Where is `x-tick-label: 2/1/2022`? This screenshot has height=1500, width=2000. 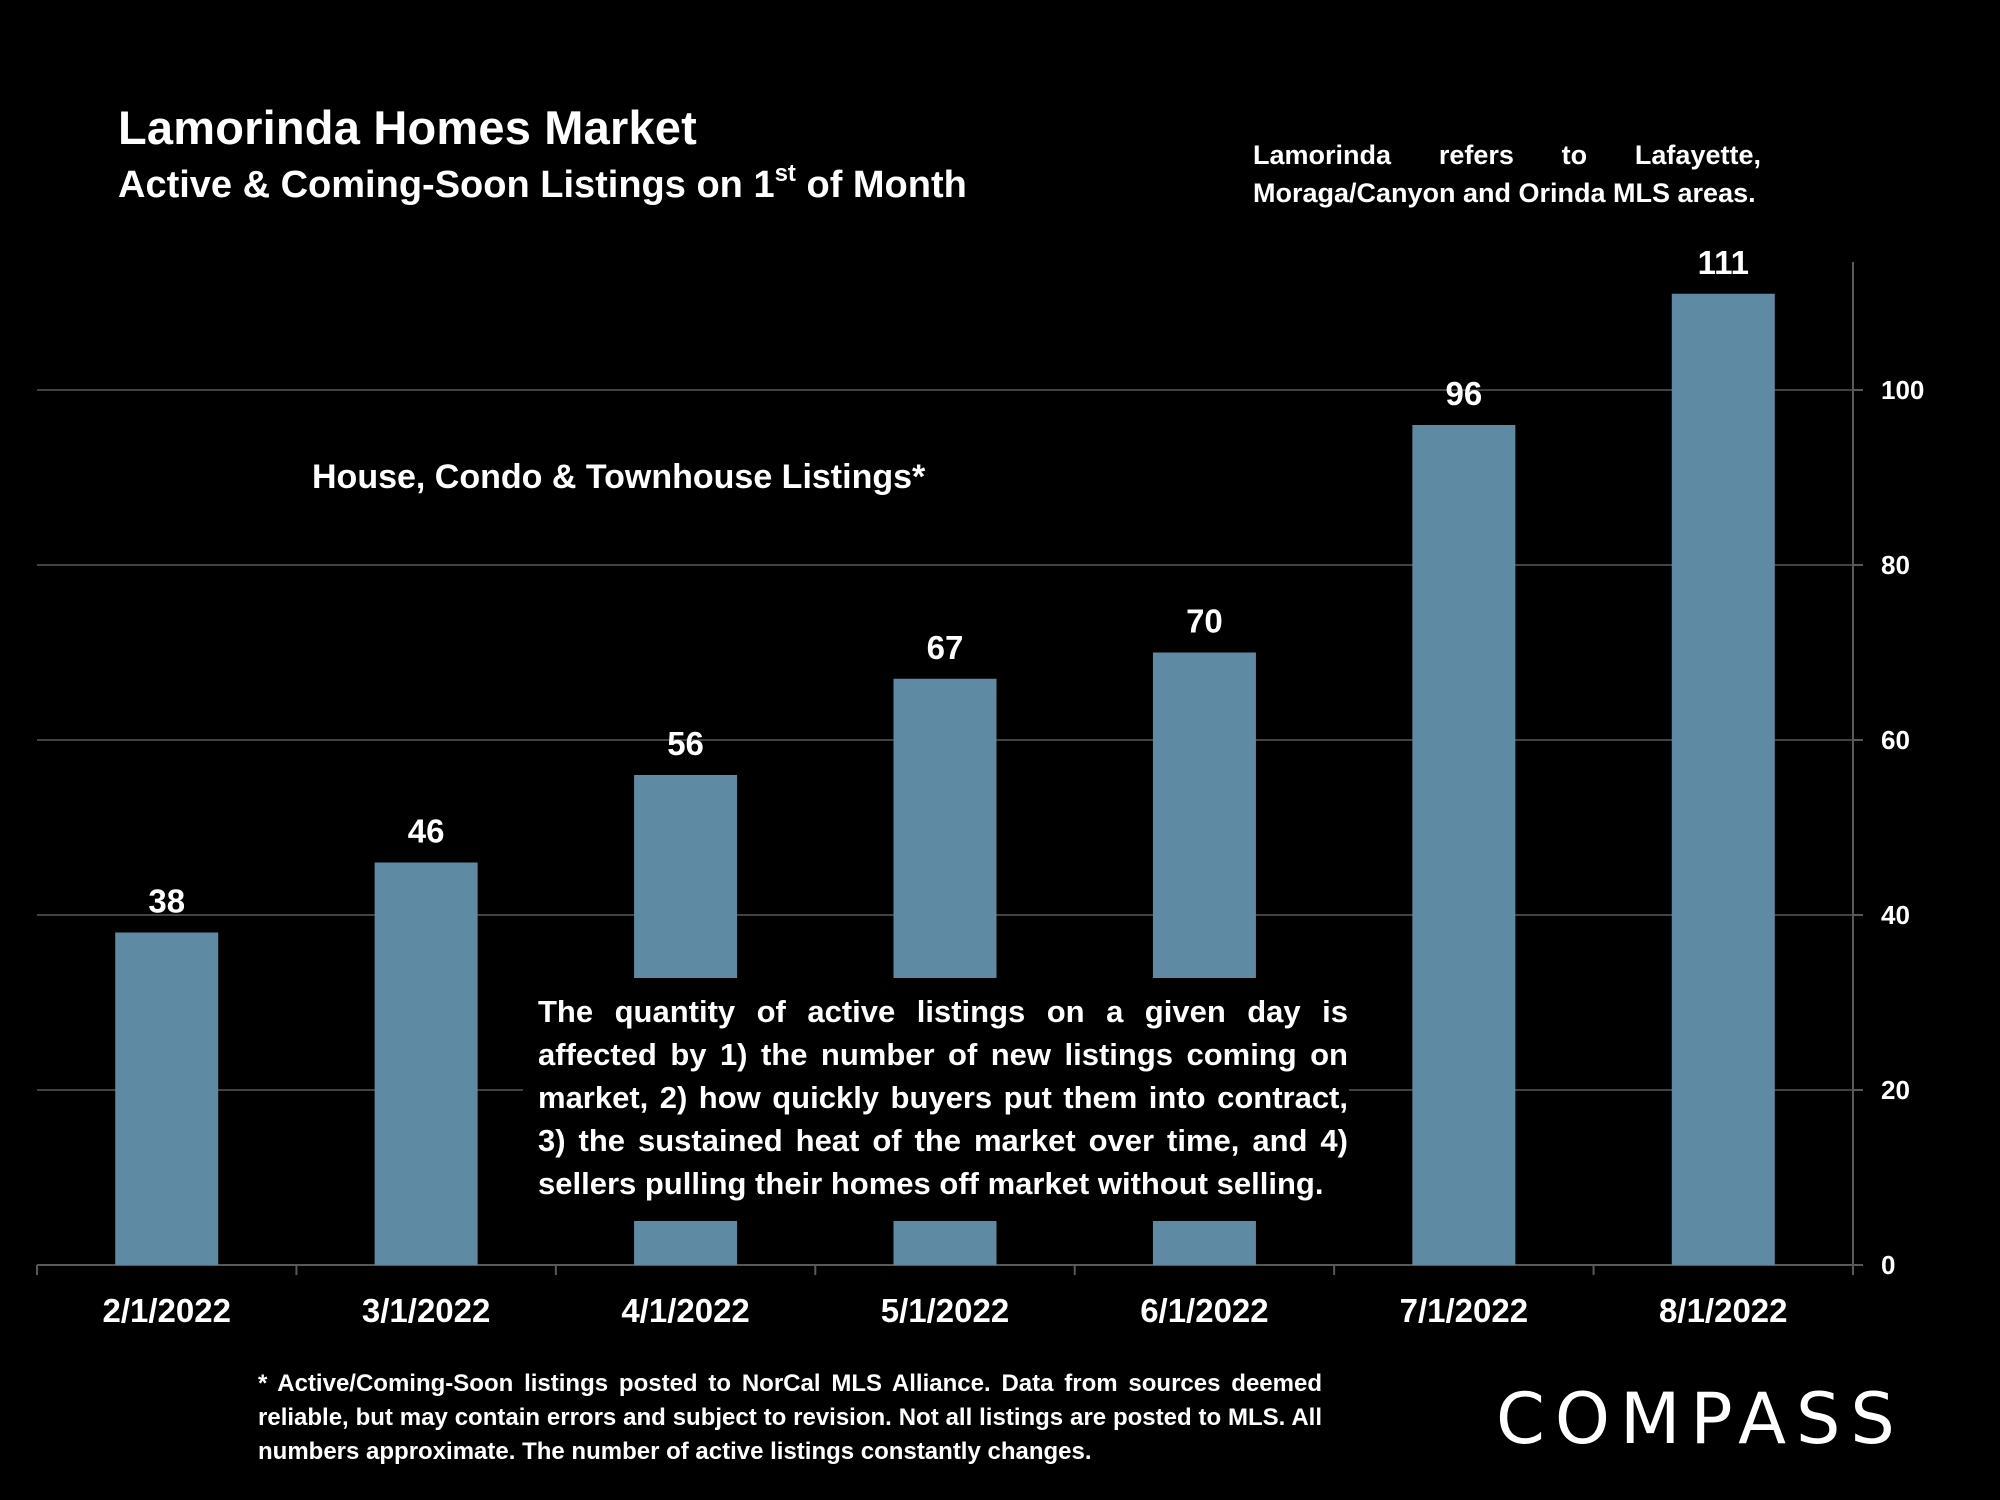
x-tick-label: 2/1/2022 is located at coordinates (166, 1310).